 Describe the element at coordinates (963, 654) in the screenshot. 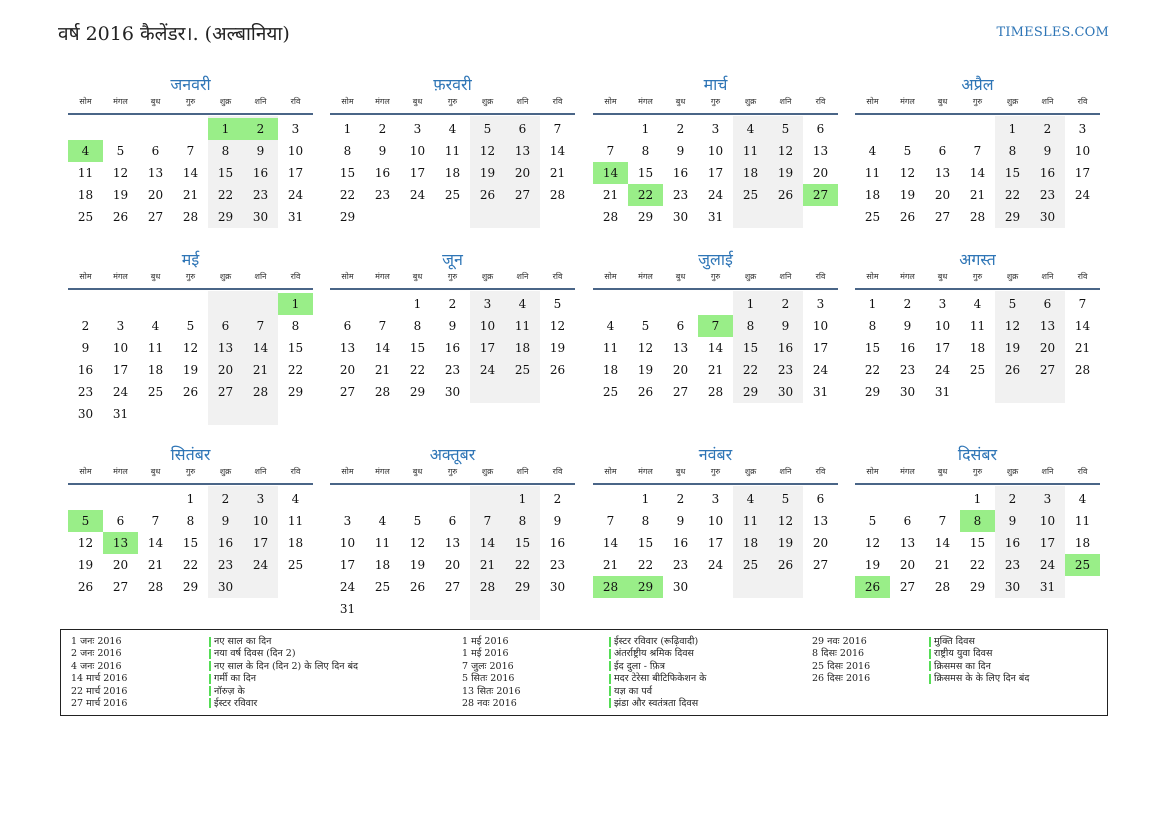

I see `holiday-name-text: राष्ट्रीय युवा दिवस` at that location.